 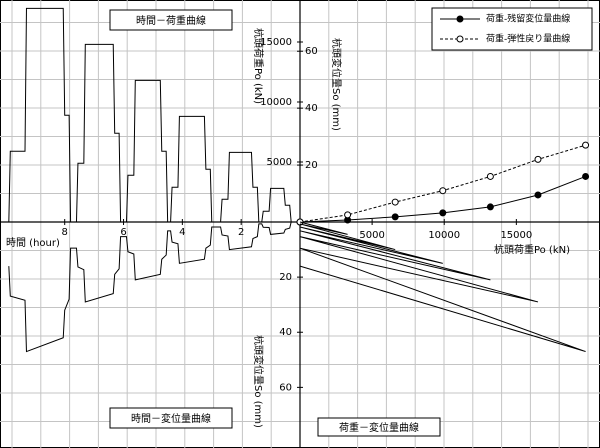 What do you see at coordinates (241, 232) in the screenshot?
I see `x-tick-label: 2` at bounding box center [241, 232].